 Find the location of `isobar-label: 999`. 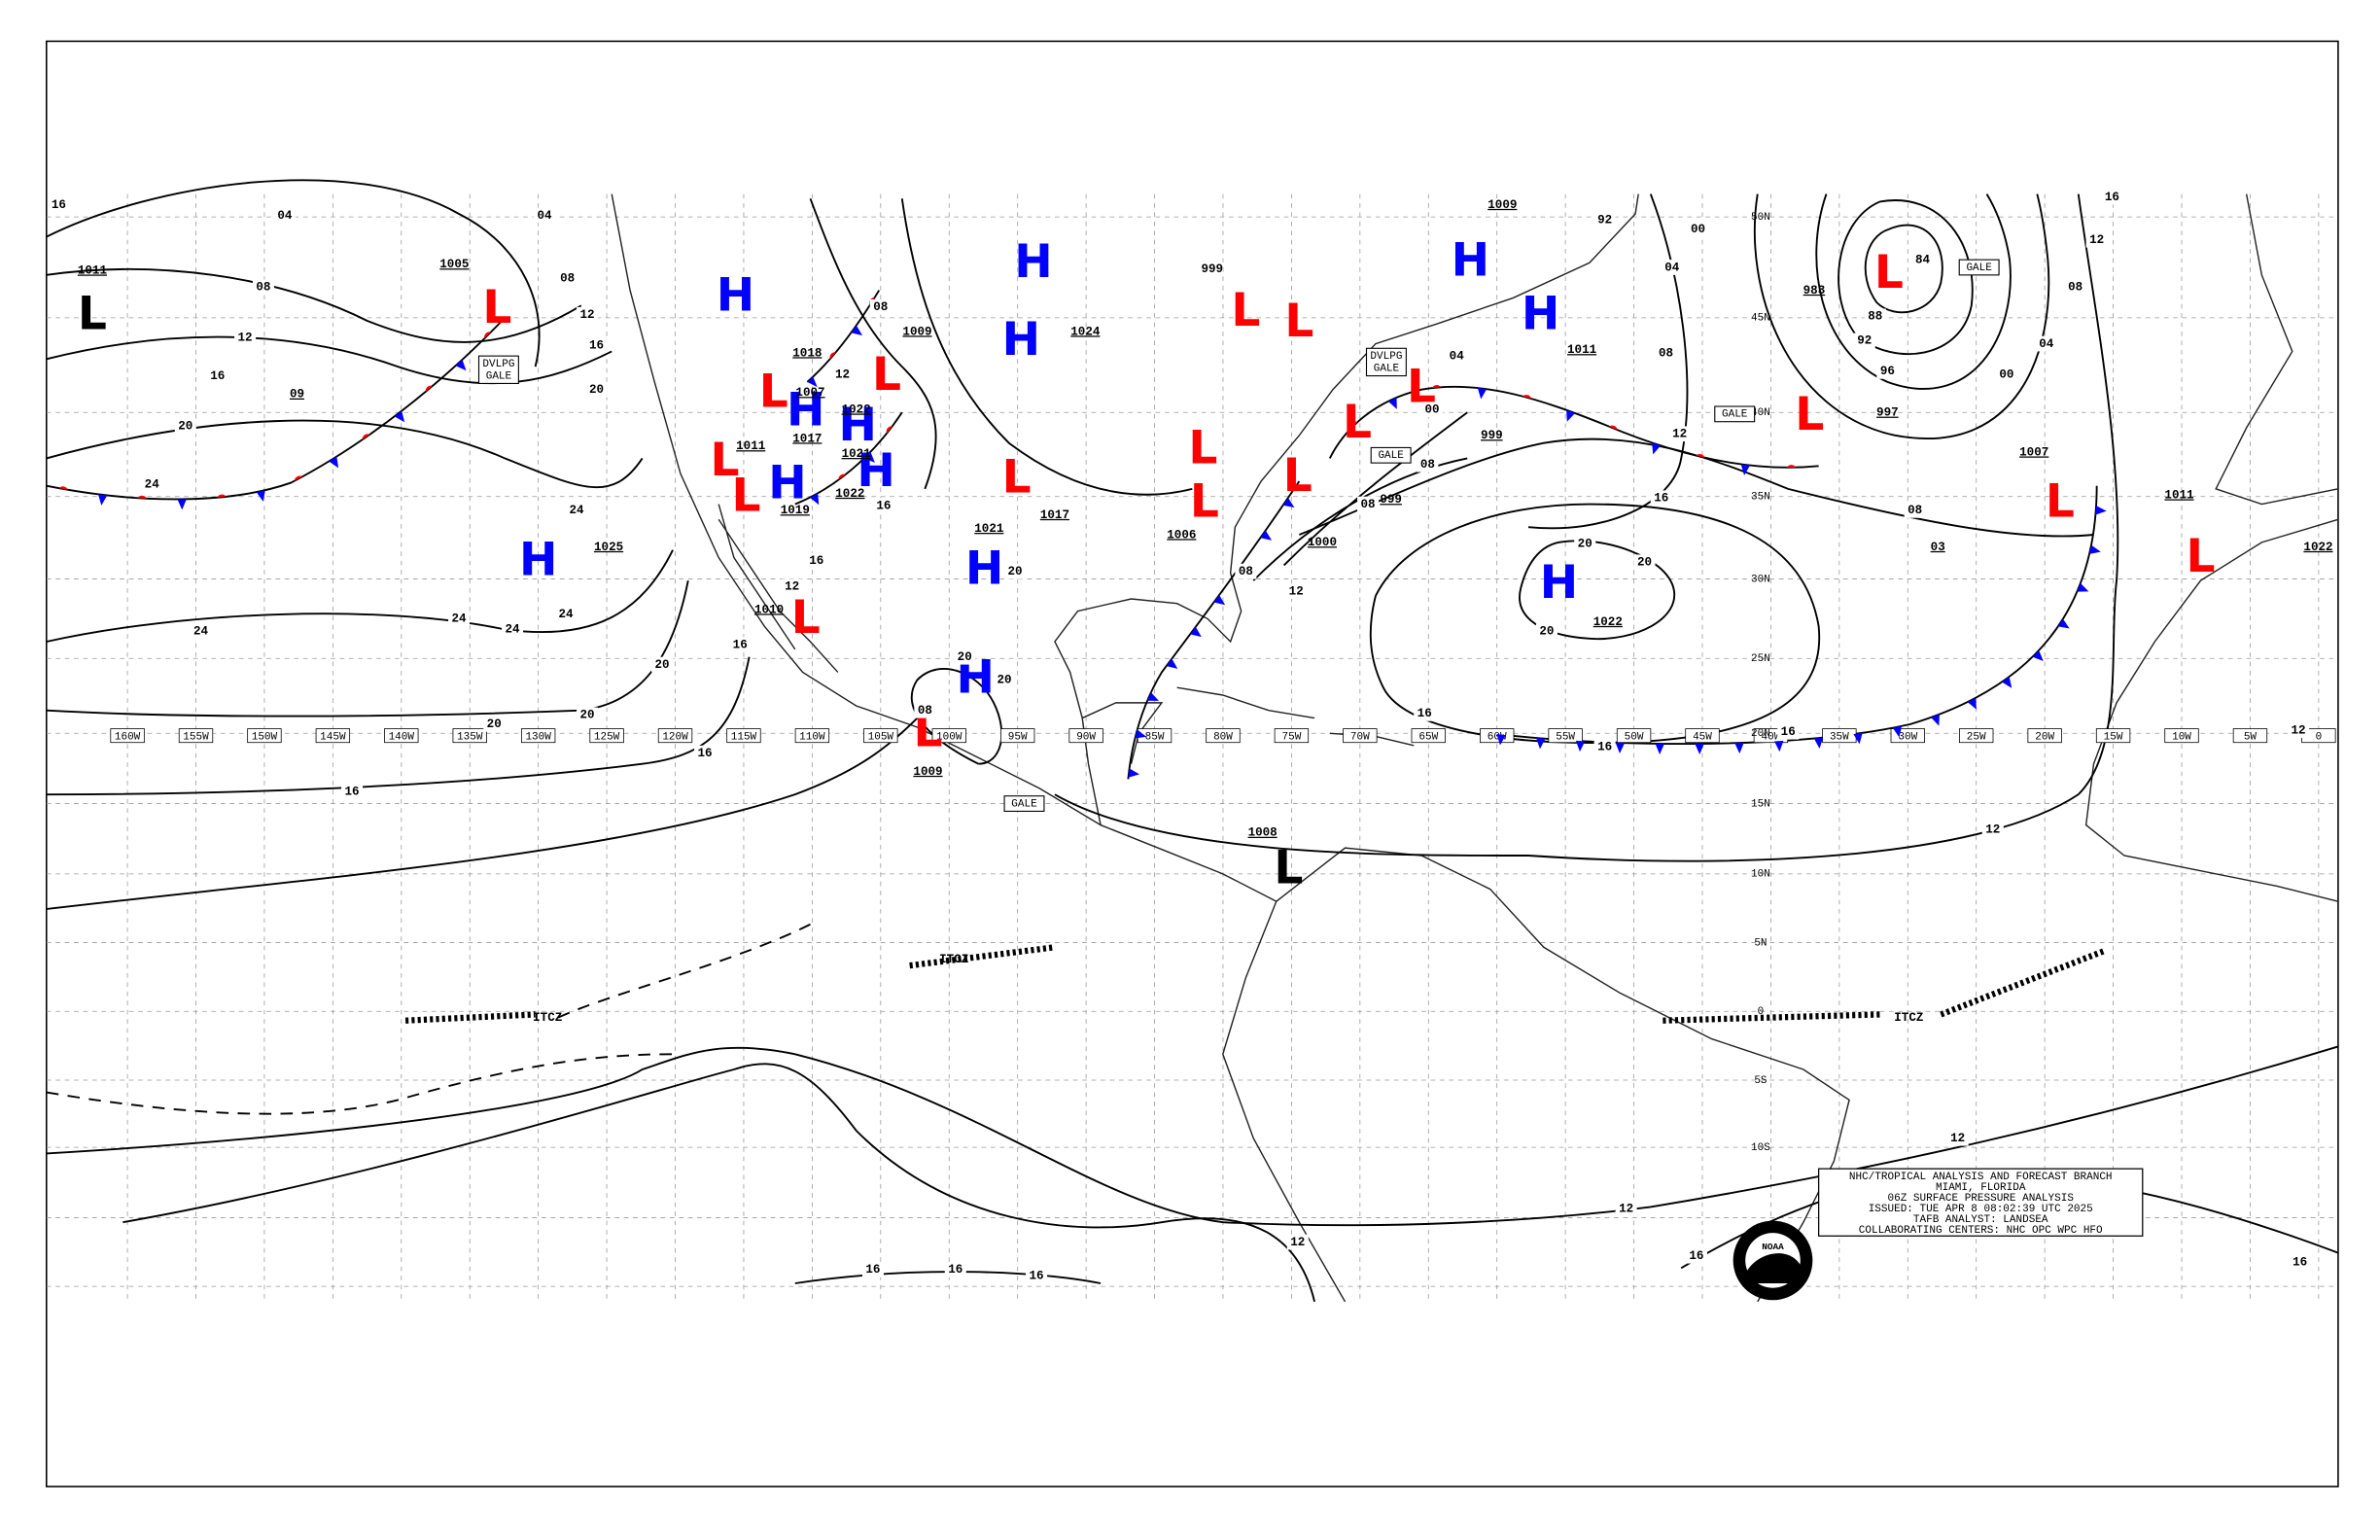

isobar-label: 999 is located at coordinates (1212, 269).